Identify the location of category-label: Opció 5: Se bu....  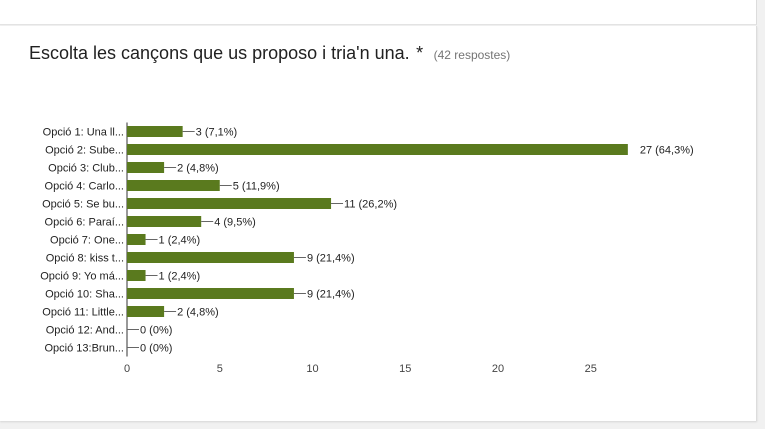
(83, 205).